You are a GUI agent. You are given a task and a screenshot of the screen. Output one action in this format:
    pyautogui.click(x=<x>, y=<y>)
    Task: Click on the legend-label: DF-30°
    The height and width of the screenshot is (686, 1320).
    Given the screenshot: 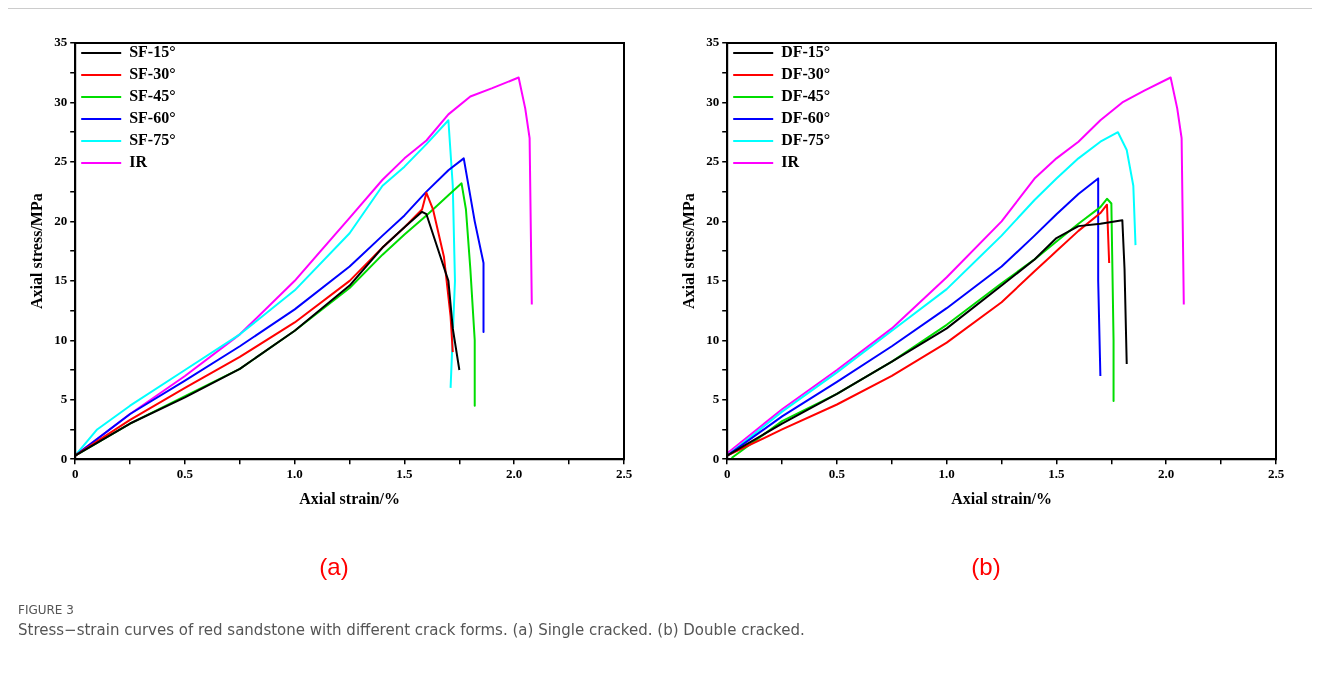 What is the action you would take?
    pyautogui.click(x=806, y=74)
    